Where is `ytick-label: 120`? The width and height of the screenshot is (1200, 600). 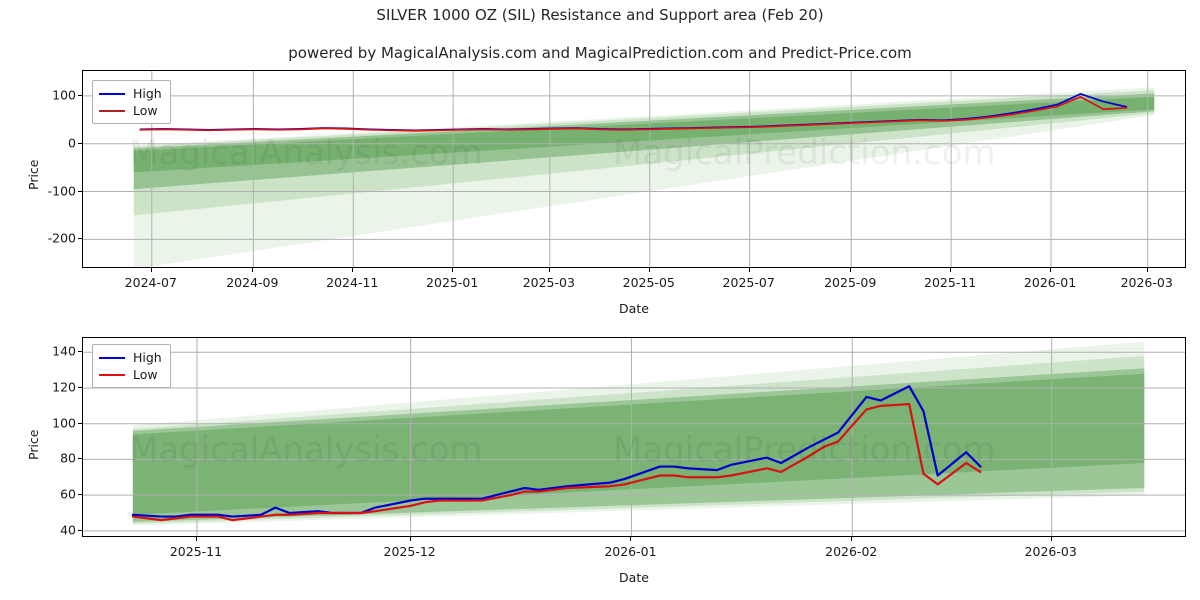 ytick-label: 120 is located at coordinates (64, 387).